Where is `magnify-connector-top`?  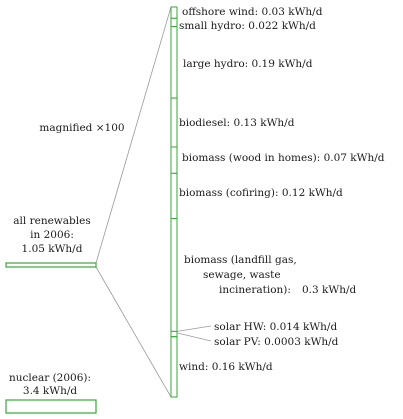
magnify-connector-top is located at coordinates (133, 135).